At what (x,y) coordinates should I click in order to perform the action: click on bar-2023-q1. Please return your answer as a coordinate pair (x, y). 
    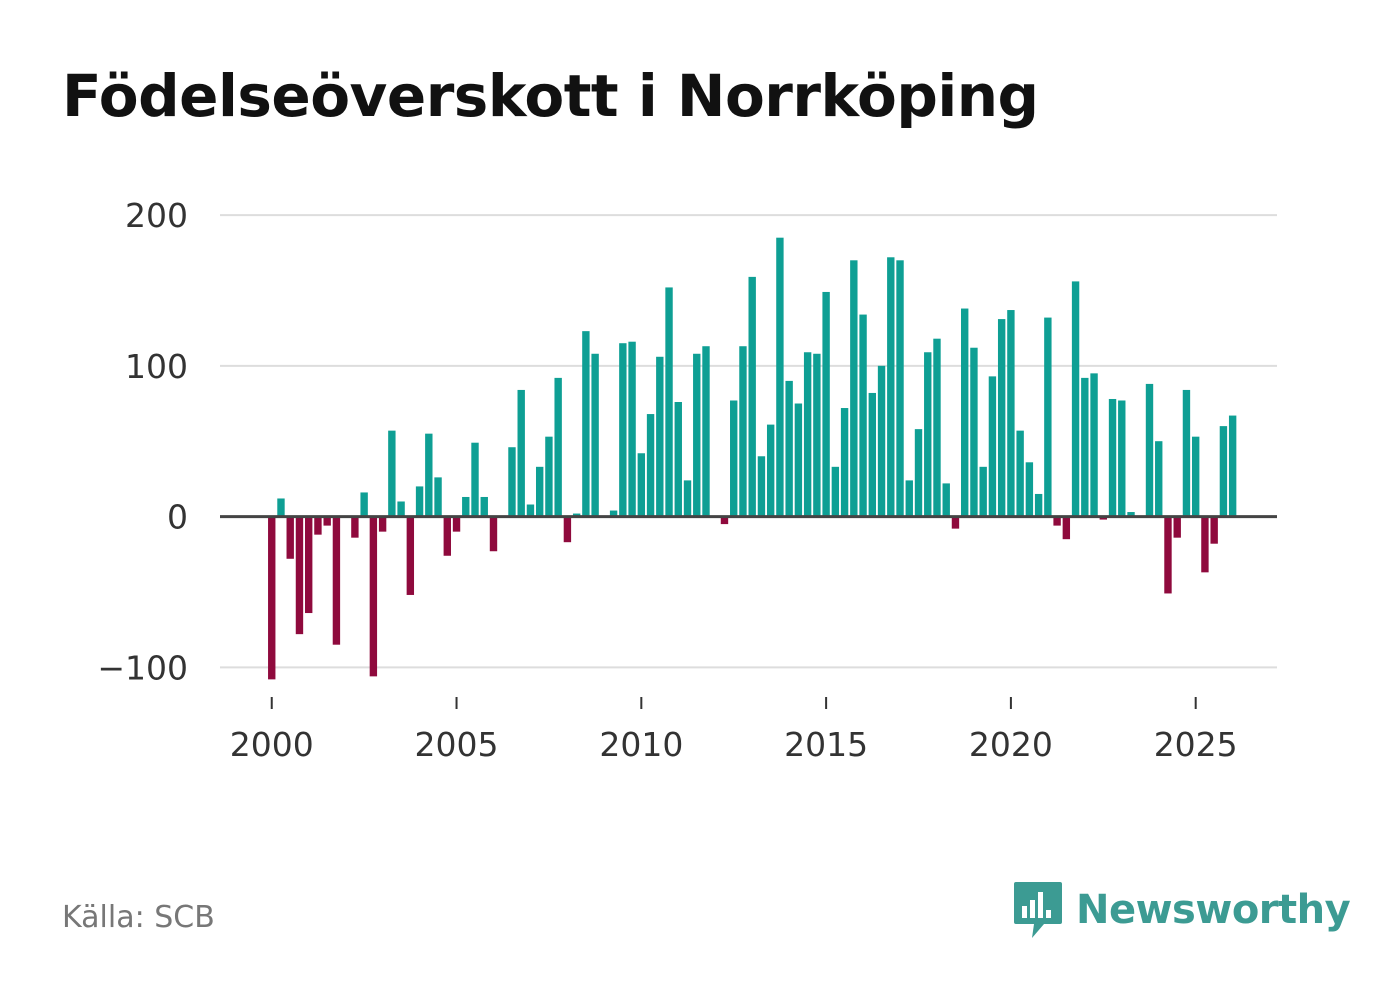
    Looking at the image, I should click on (1122, 458).